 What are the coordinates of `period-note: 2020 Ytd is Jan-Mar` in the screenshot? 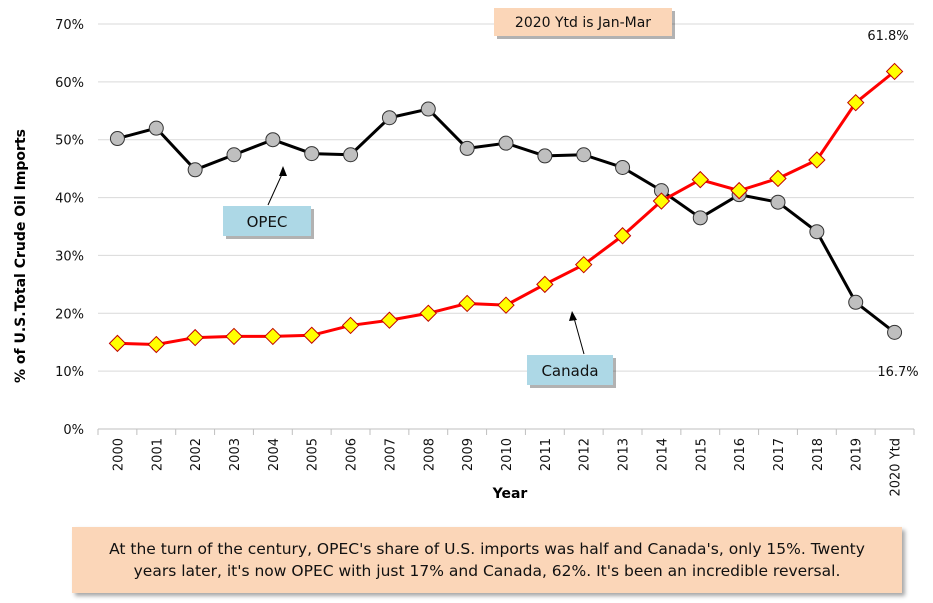 It's located at (584, 23).